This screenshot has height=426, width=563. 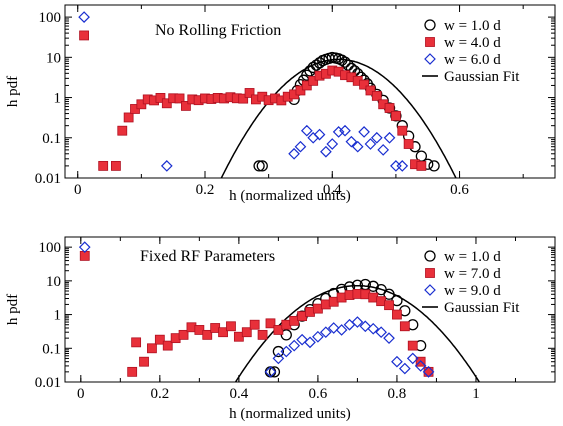 What do you see at coordinates (218, 30) in the screenshot?
I see `chart-title: No Rolling Friction` at bounding box center [218, 30].